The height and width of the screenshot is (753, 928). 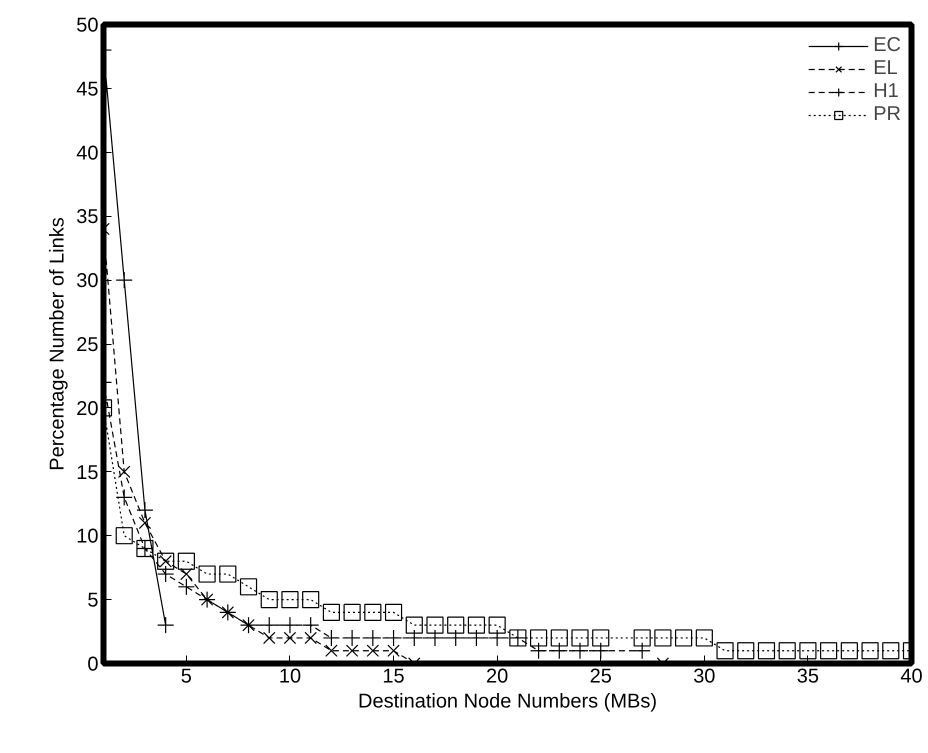 I want to click on x-tick-label: 5, so click(x=186, y=677).